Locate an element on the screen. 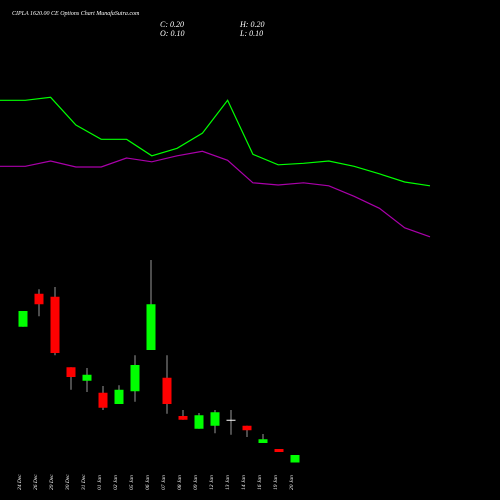 The width and height of the screenshot is (500, 500). x-tick-label: 08 Jan is located at coordinates (180, 482).